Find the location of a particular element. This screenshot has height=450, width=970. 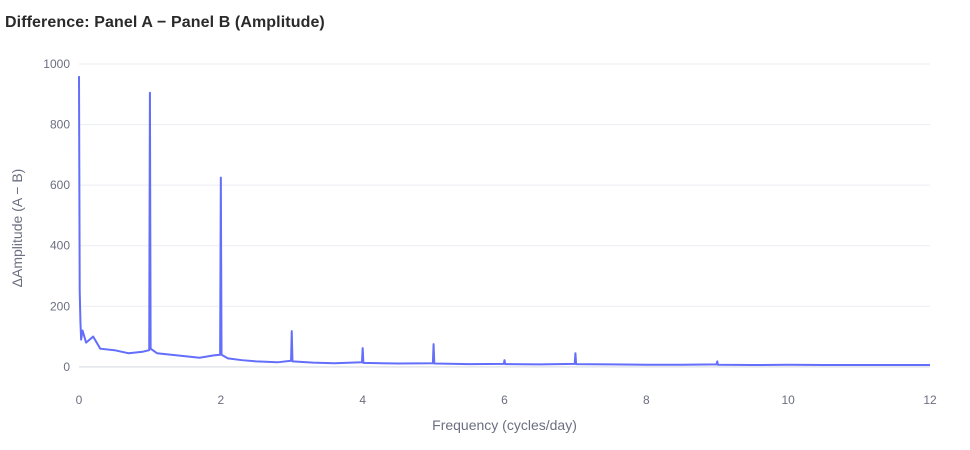

y-axis-title: ΔAmplitude (A − B) is located at coordinates (17, 228).